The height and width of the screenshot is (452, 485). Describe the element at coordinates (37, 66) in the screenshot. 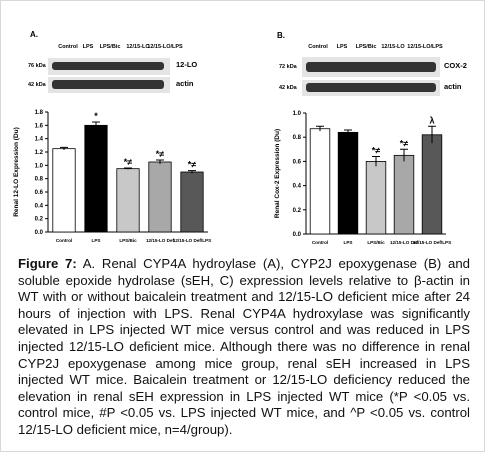

I see `size-label: 76 kDa` at that location.